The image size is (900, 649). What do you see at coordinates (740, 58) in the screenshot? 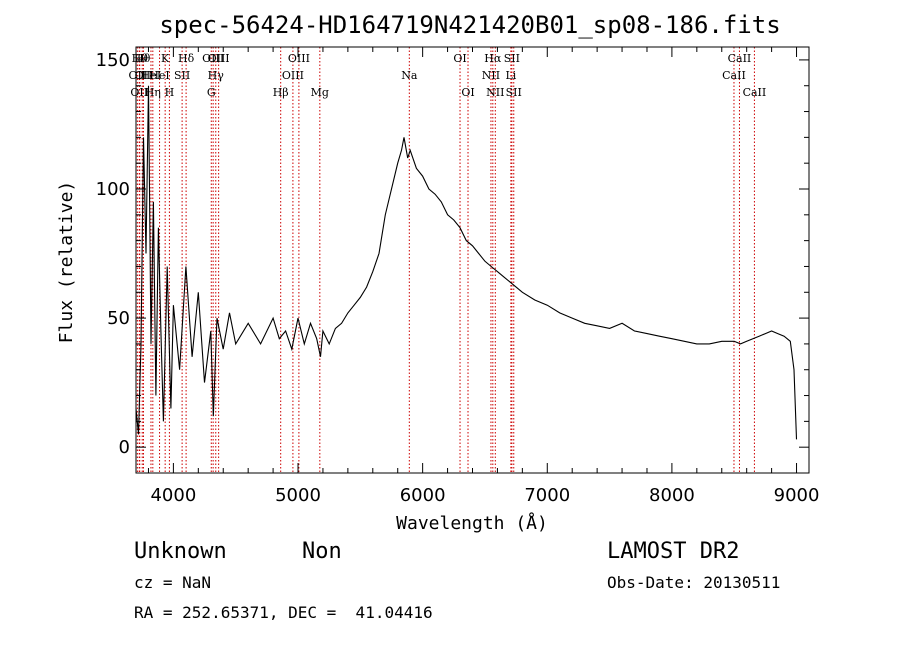
I see `line-label-30: CaII` at bounding box center [740, 58].